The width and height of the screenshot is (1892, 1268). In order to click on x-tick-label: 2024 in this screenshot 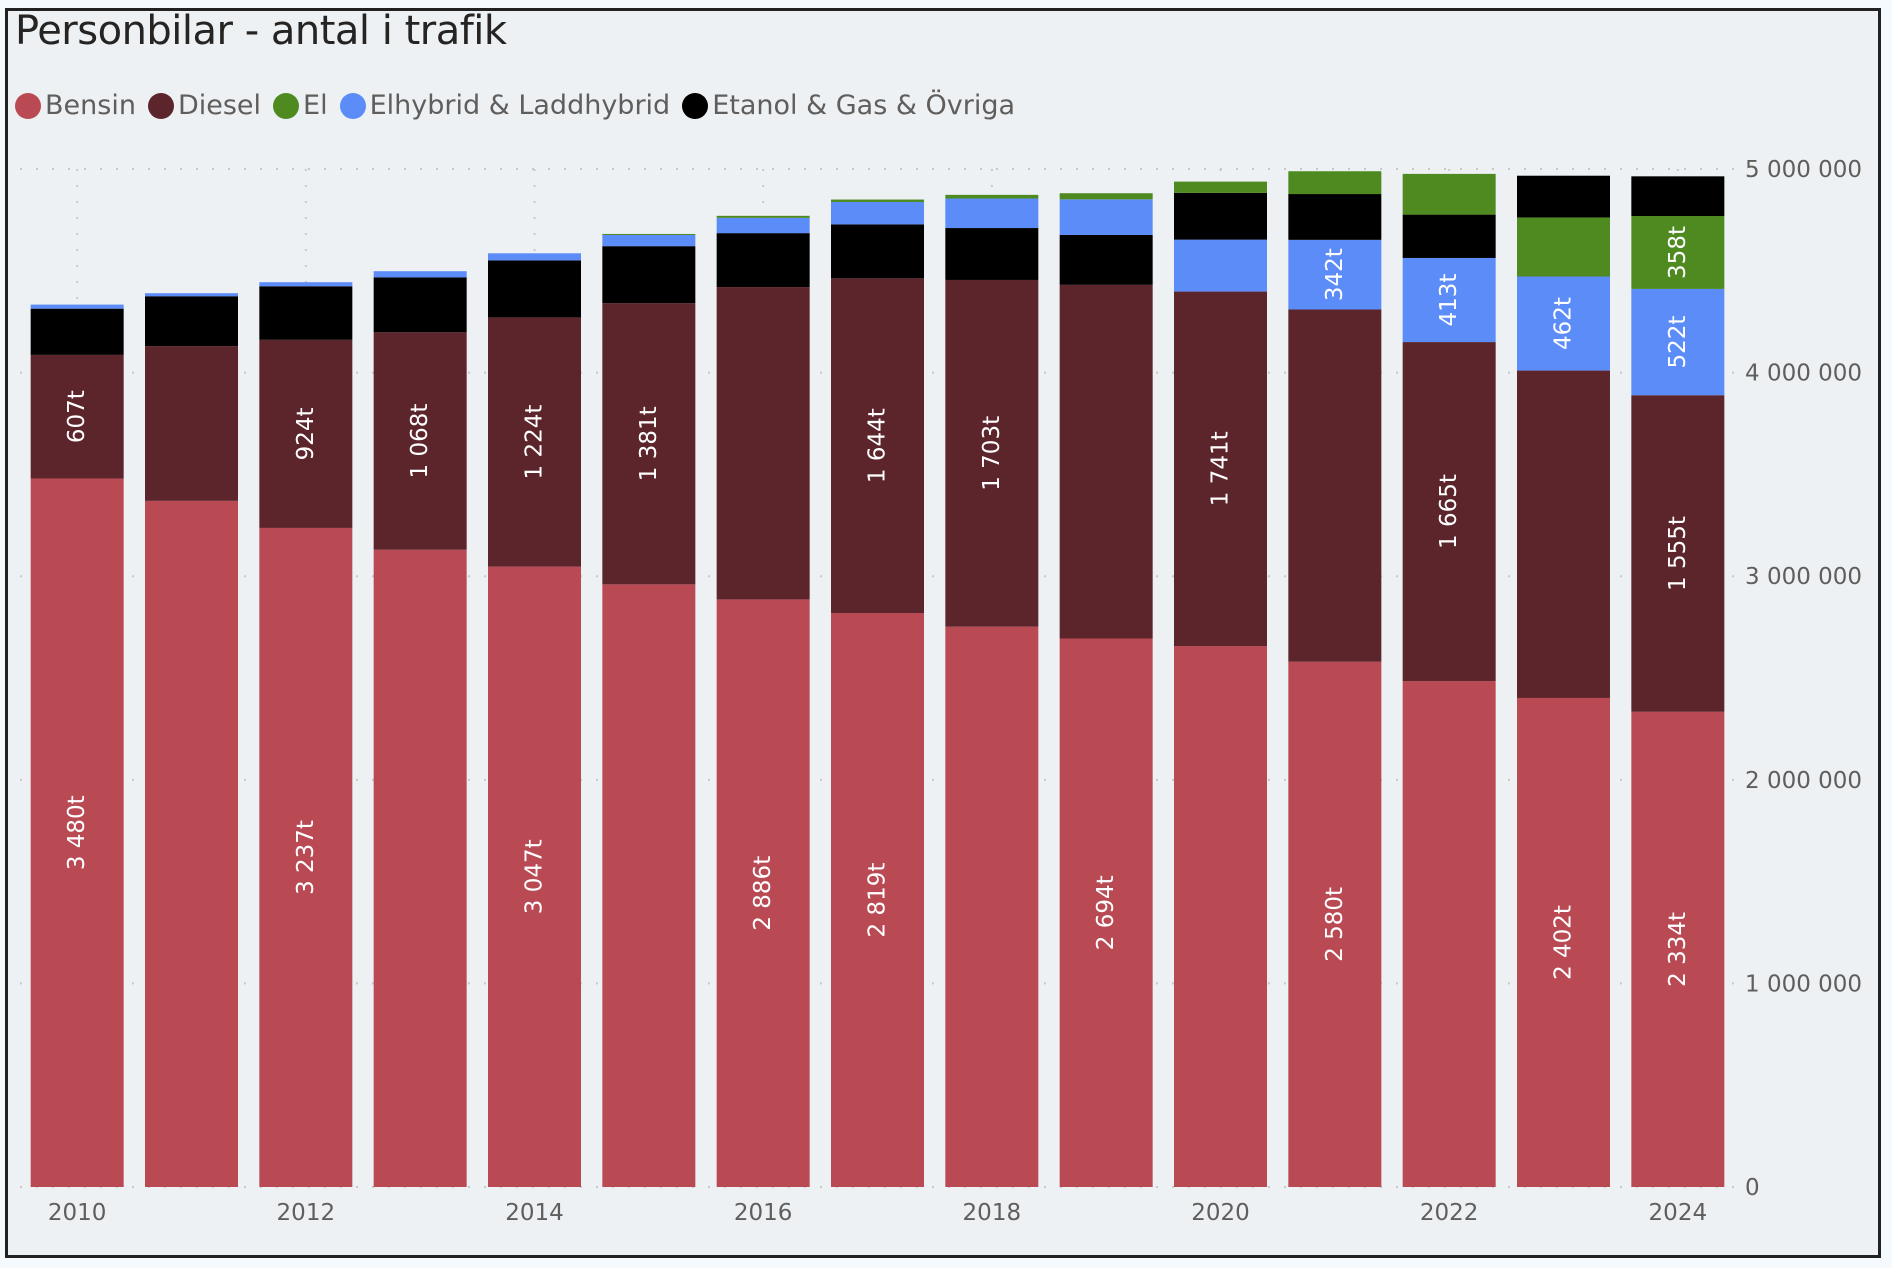, I will do `click(1678, 1213)`.